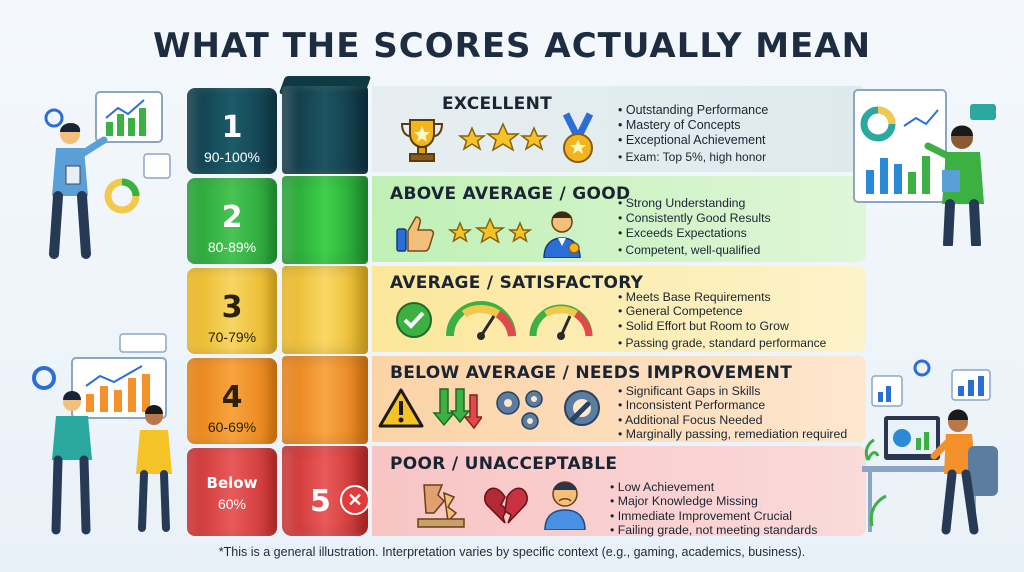  What do you see at coordinates (714, 530) in the screenshot?
I see `list-item: Failing grade, not meeting standards` at bounding box center [714, 530].